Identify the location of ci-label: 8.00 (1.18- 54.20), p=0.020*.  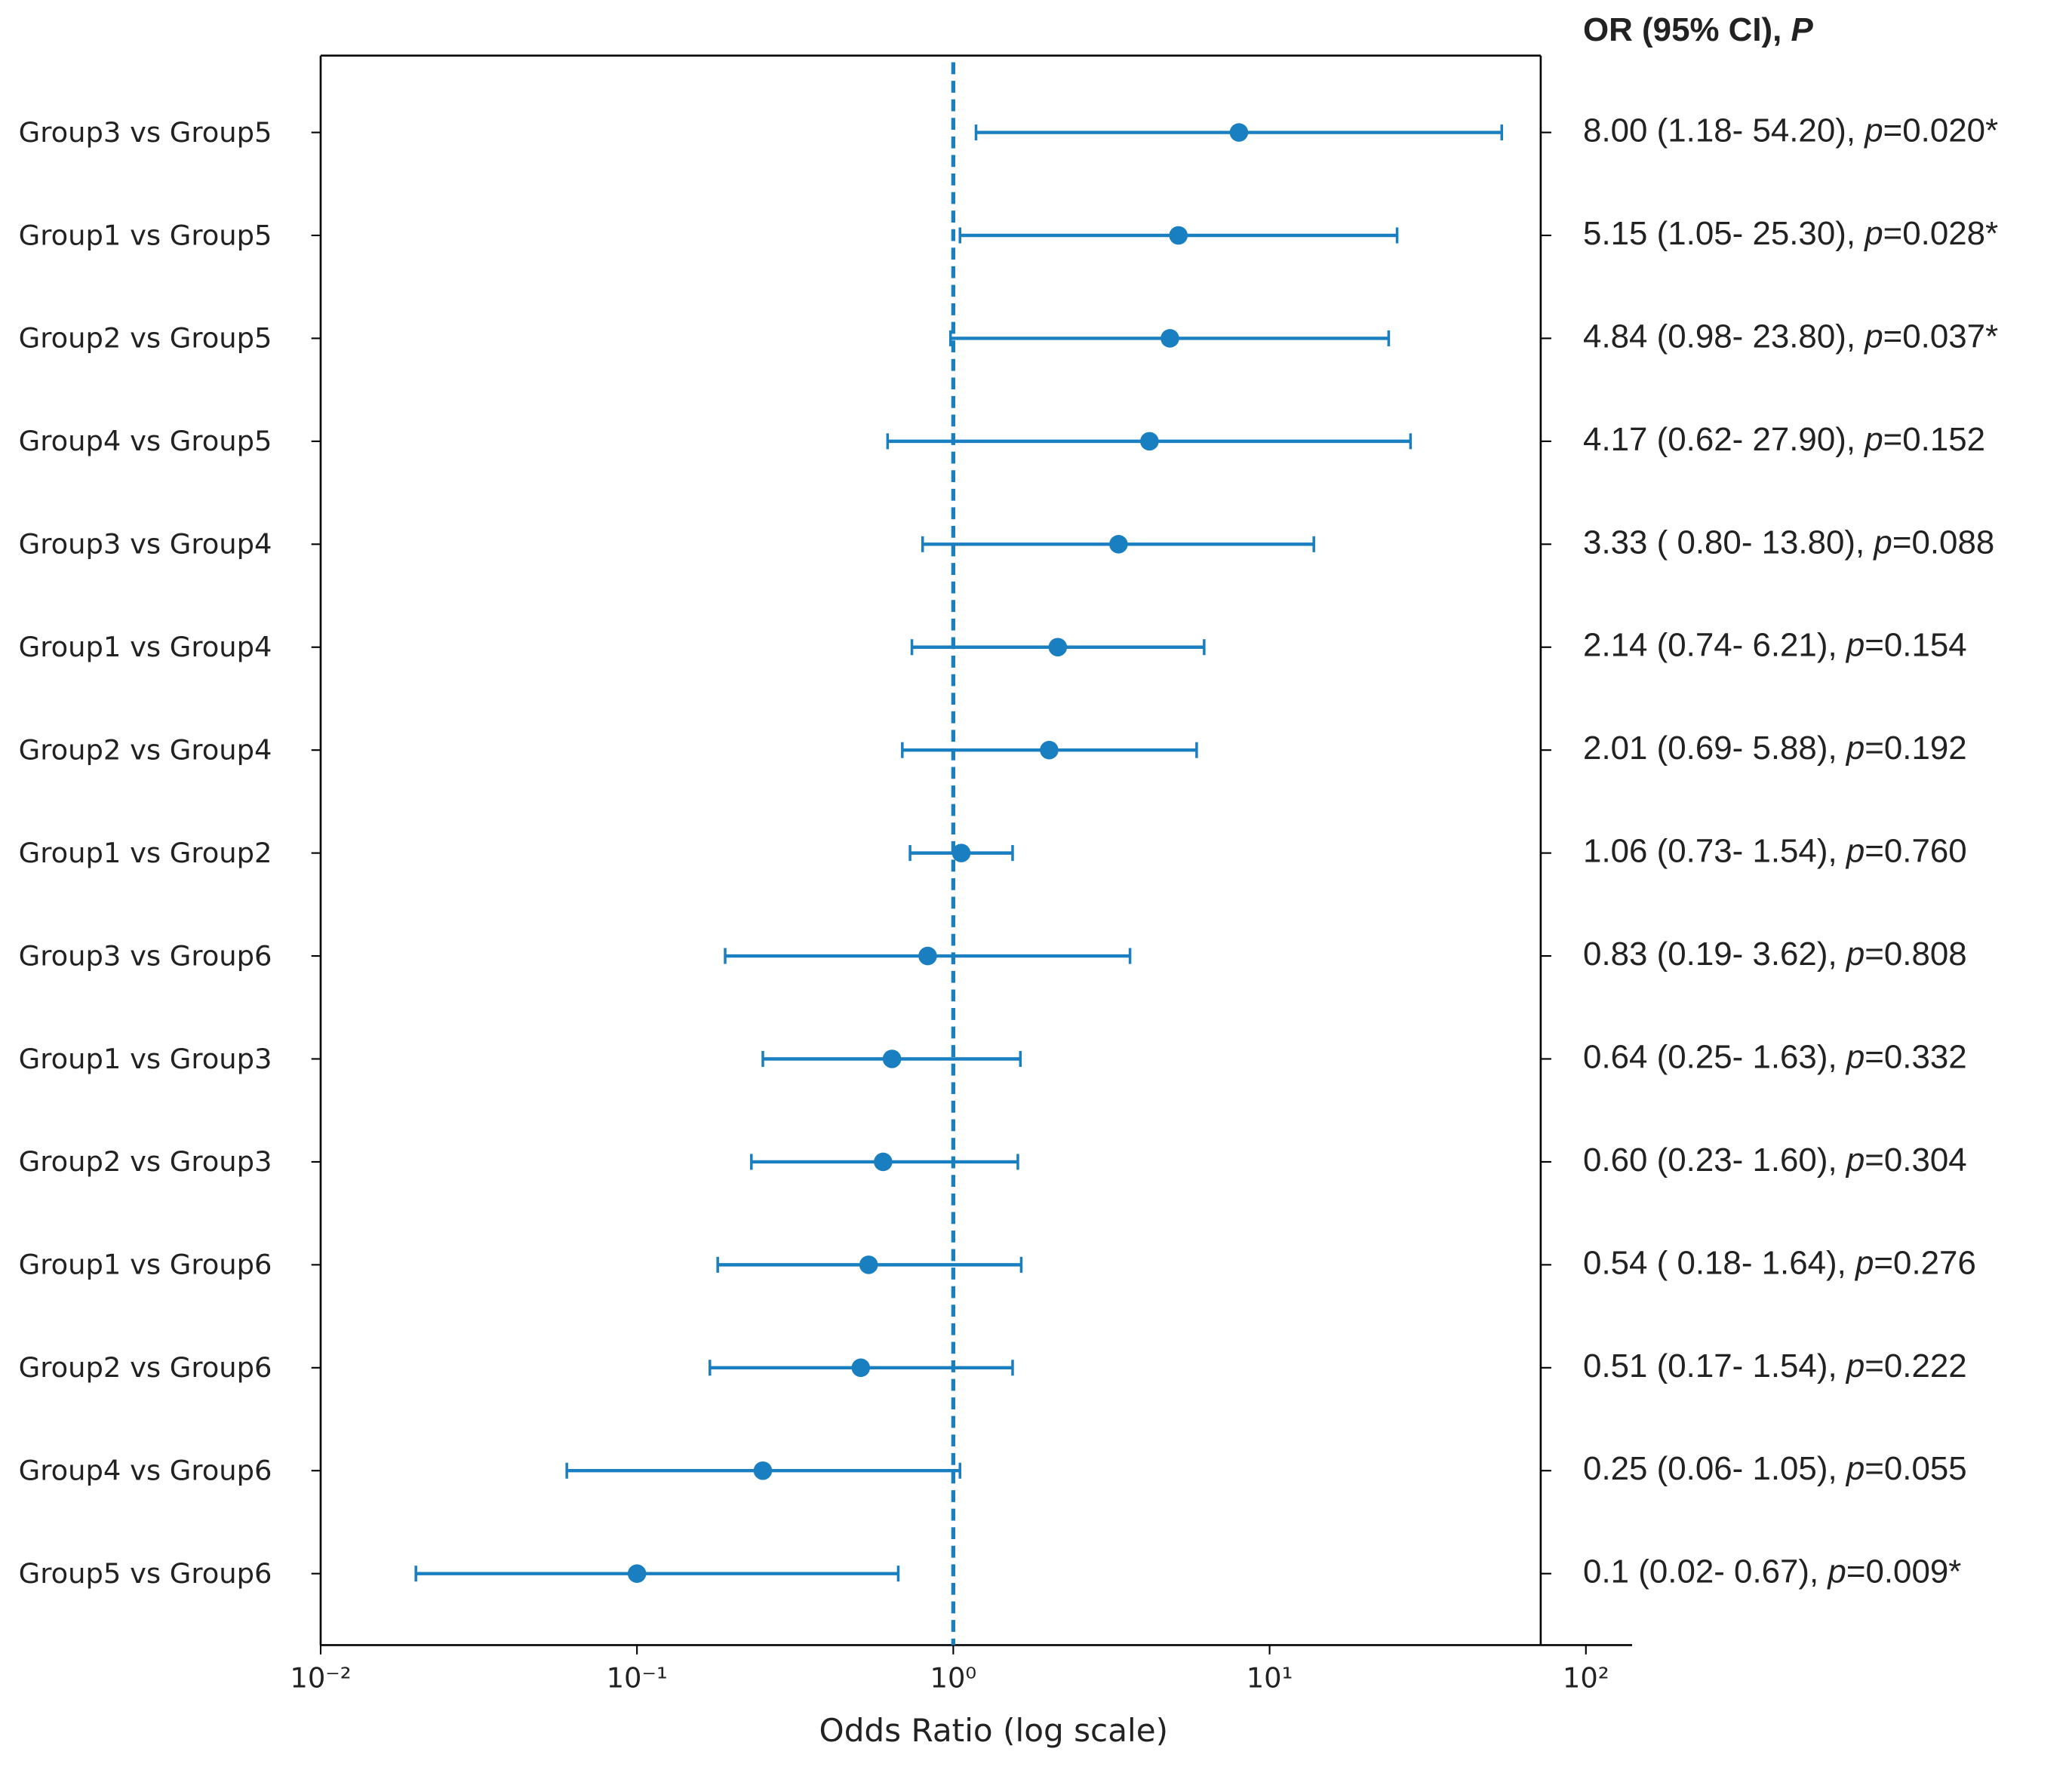
(1790, 130).